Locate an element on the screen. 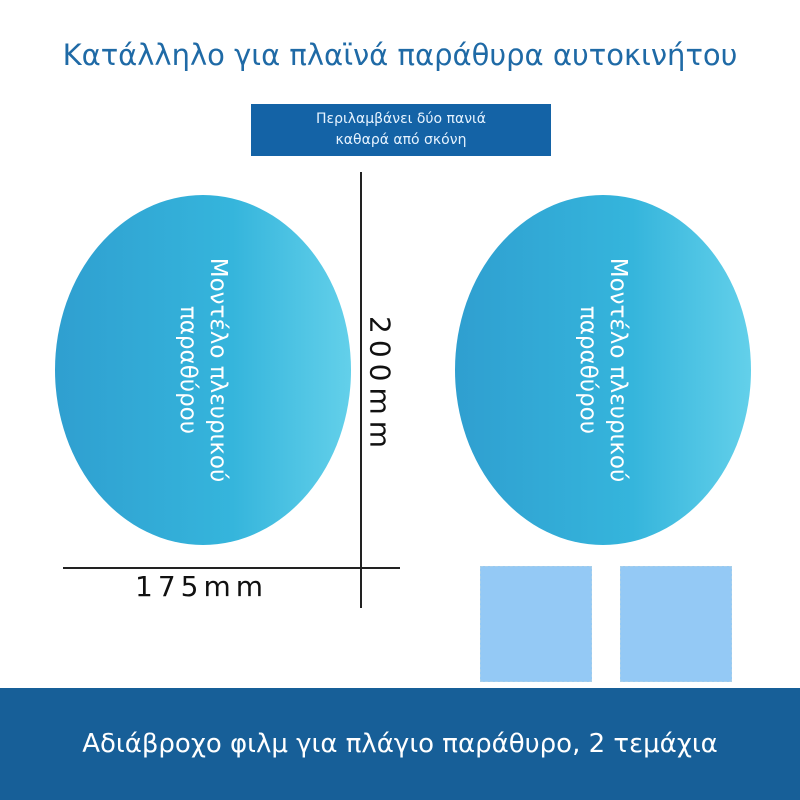 This screenshot has height=800, width=800. height-dimension-line is located at coordinates (361, 390).